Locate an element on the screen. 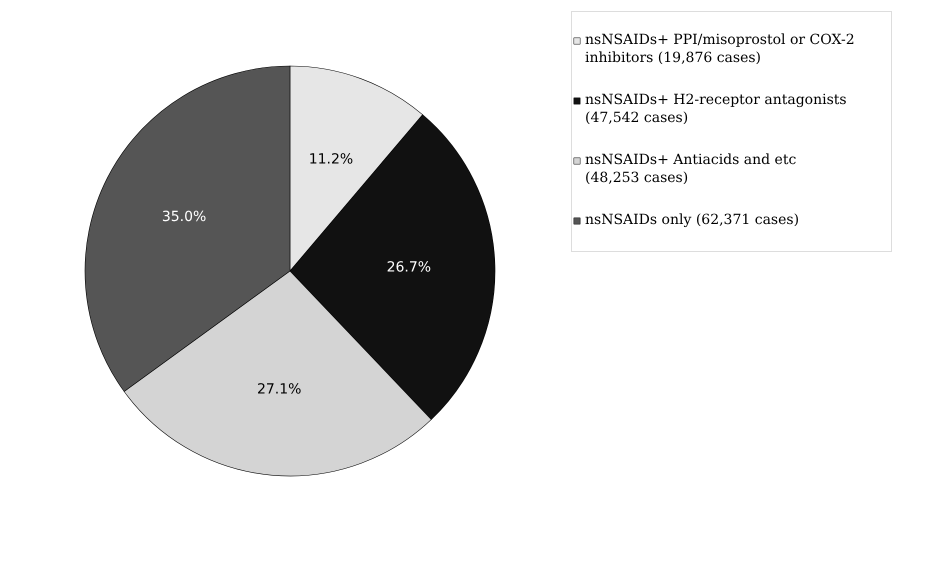 The width and height of the screenshot is (944, 563). legend-label: nsNSAIDs only (62,371 cases) is located at coordinates (692, 220).